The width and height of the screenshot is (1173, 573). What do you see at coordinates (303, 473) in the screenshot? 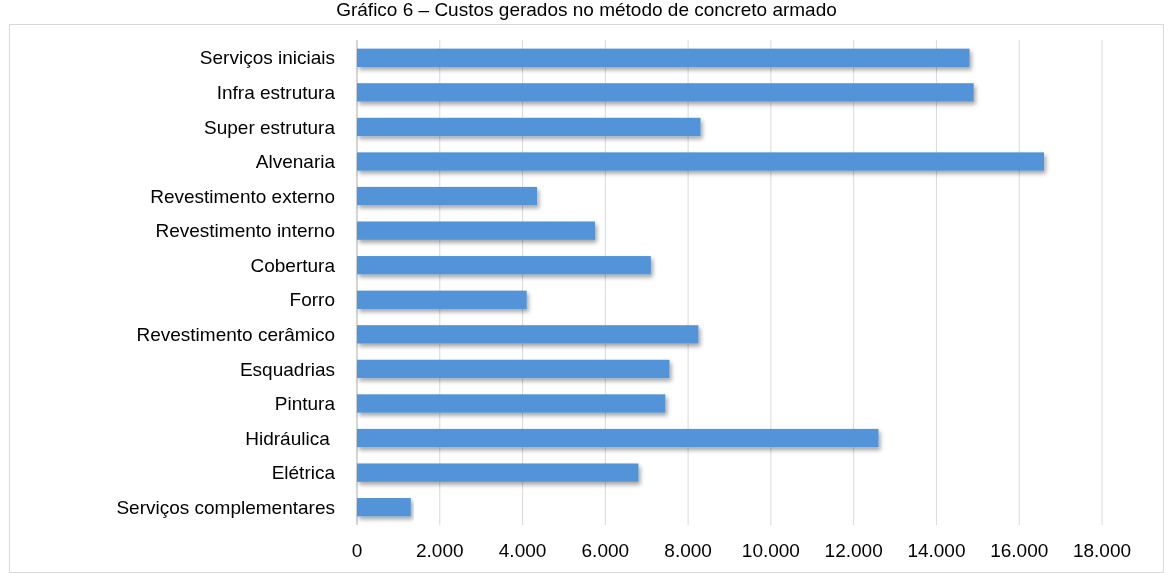
I see `y-tick-label: Elétrica` at bounding box center [303, 473].